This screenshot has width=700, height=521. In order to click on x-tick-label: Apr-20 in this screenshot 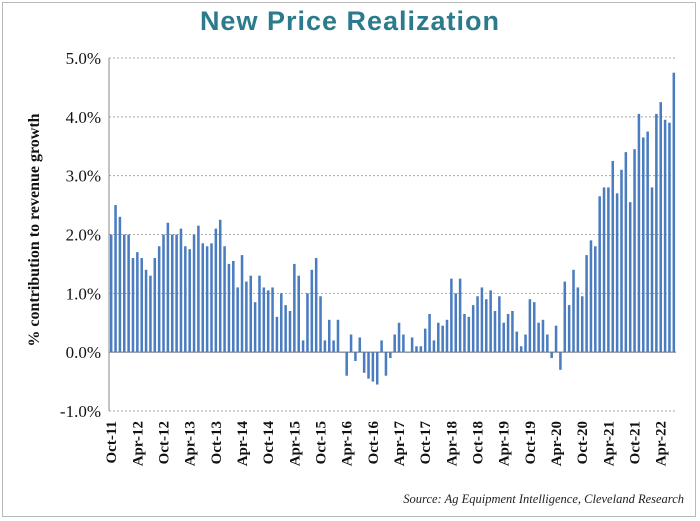, I will do `click(557, 443)`.